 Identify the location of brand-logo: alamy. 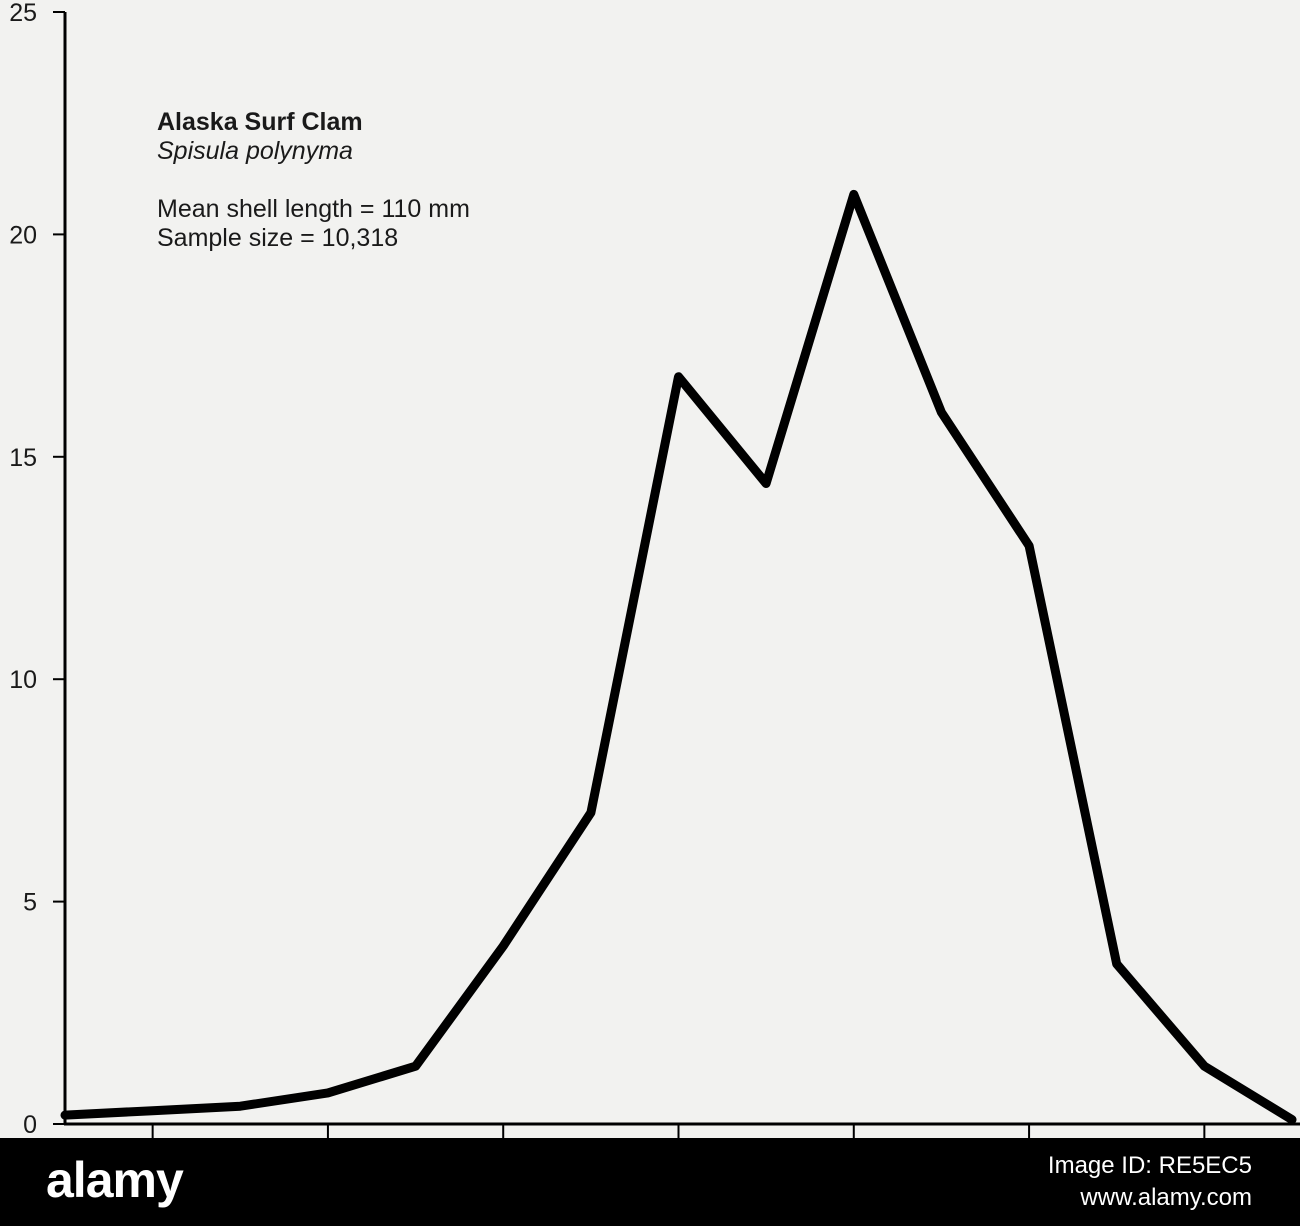
(115, 1180).